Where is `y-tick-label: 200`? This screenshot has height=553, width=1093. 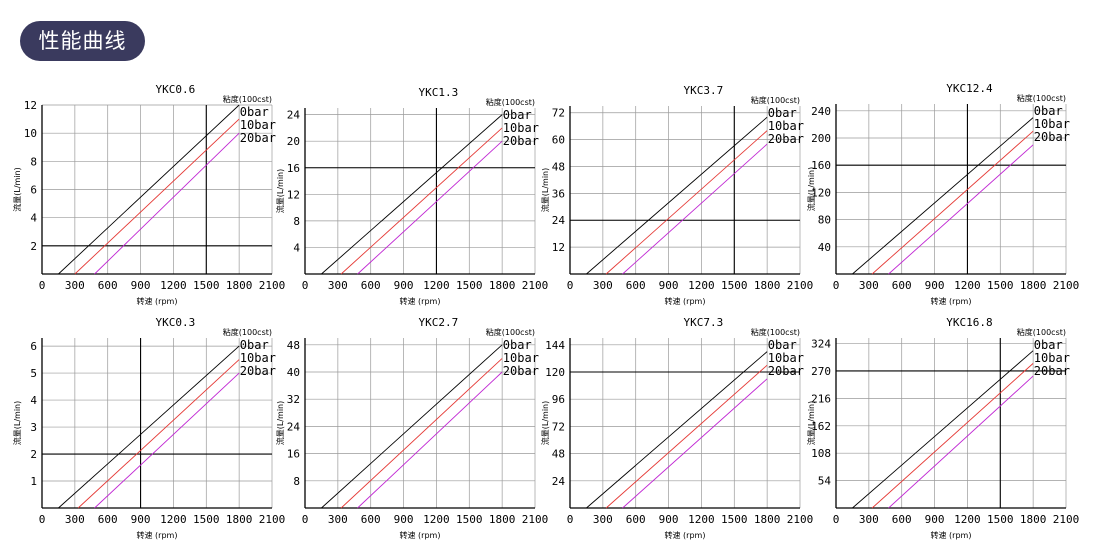
y-tick-label: 200 is located at coordinates (821, 138).